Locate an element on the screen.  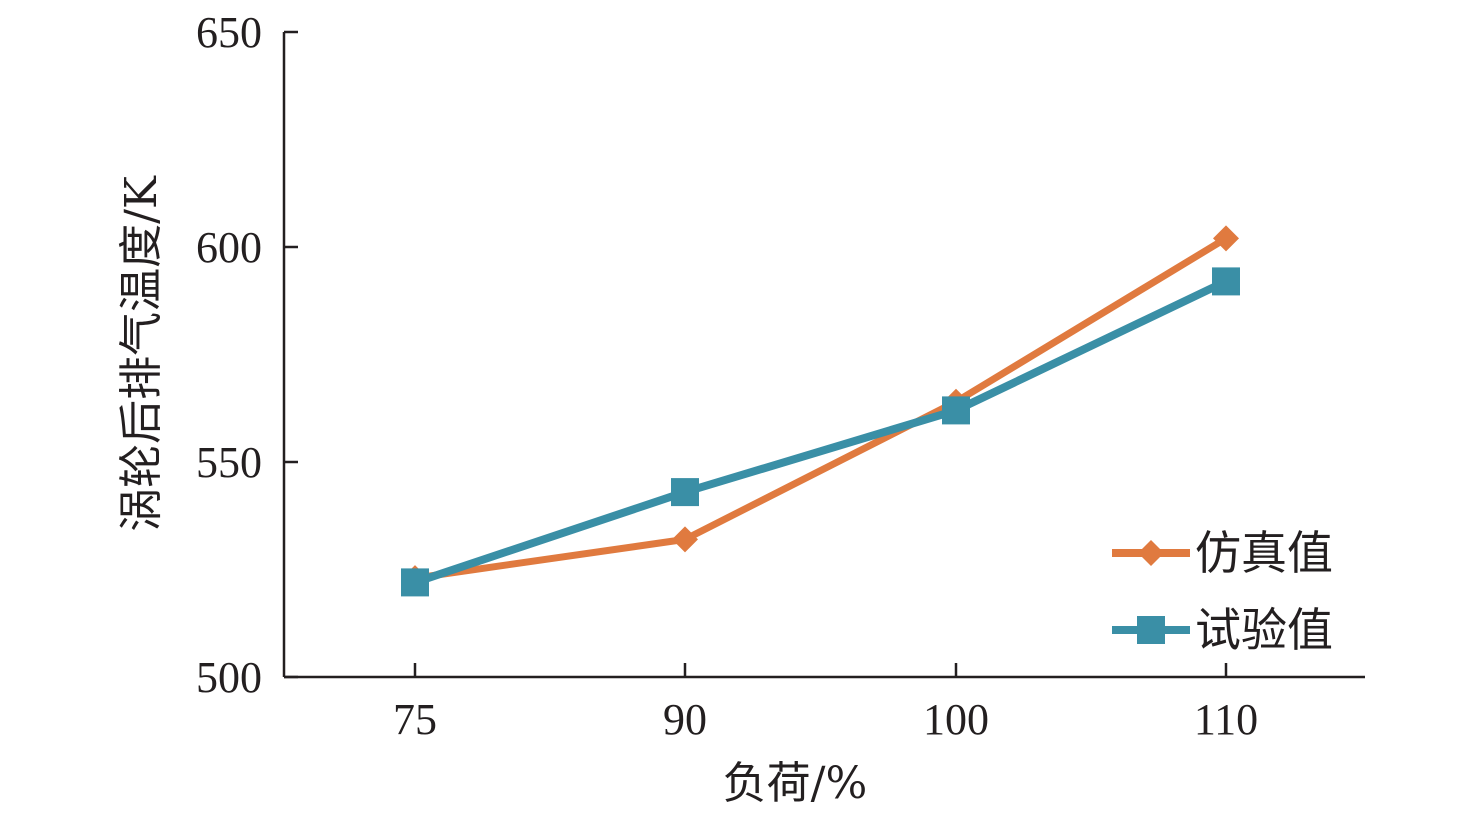
y-tick-label: 550 is located at coordinates (229, 462).